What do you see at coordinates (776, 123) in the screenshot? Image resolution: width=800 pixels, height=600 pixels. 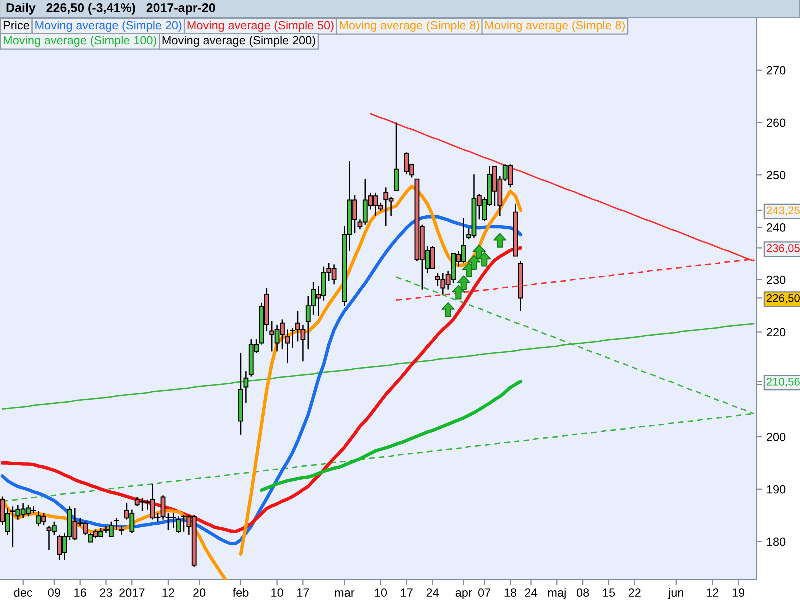 I see `y-tick-label: 260` at bounding box center [776, 123].